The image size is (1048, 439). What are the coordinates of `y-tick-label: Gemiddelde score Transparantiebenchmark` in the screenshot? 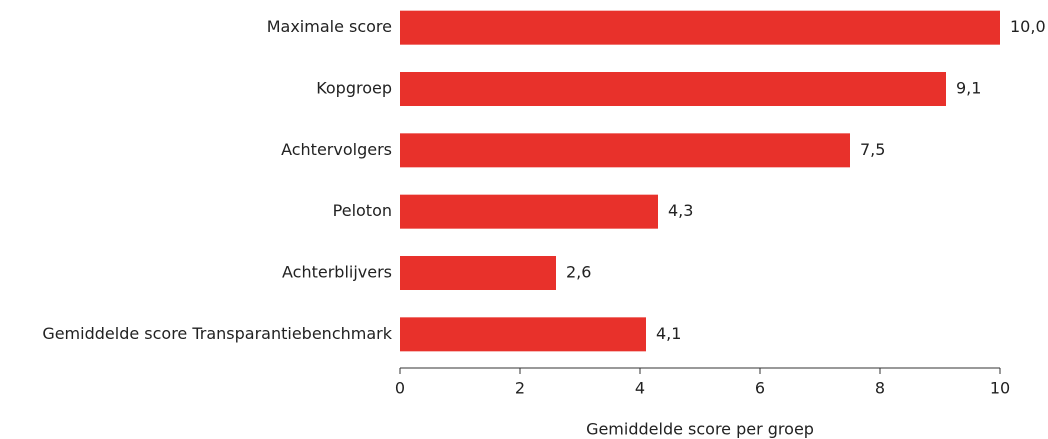 It's located at (217, 333).